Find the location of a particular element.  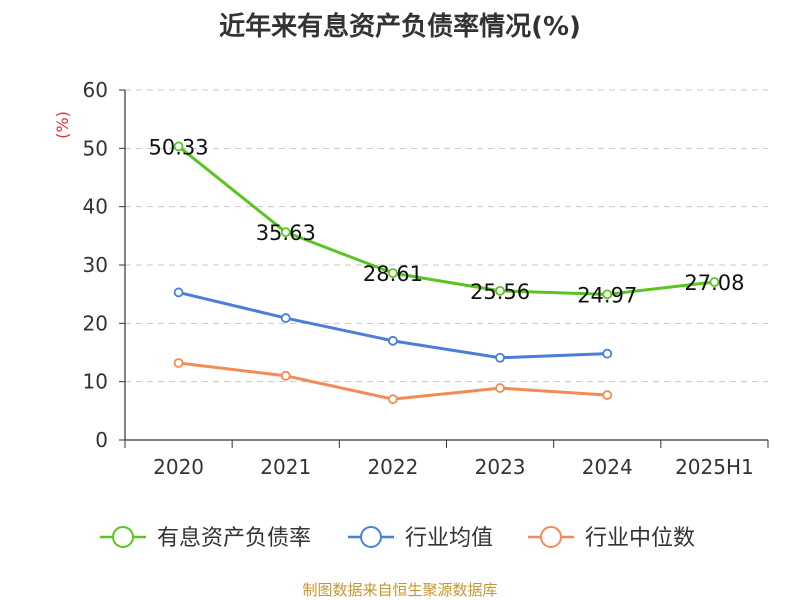

y-tick-label: 0 is located at coordinates (101, 440).